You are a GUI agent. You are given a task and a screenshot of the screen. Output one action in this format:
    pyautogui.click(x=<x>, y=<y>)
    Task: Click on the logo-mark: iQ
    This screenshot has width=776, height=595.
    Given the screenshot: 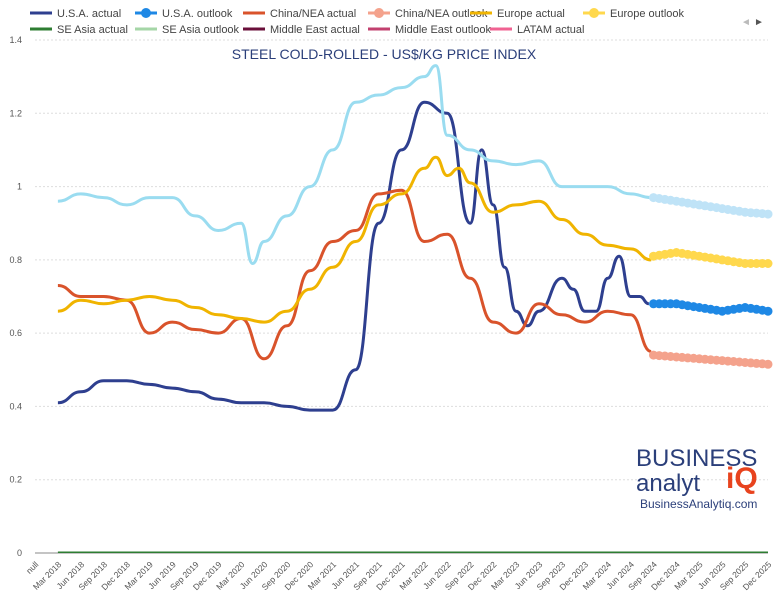 What is the action you would take?
    pyautogui.click(x=742, y=478)
    